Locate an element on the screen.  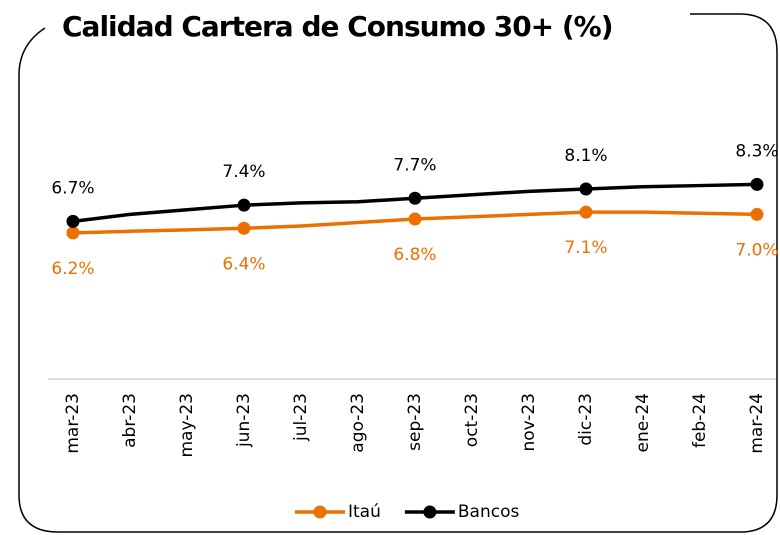
x-tick-label: mar-23 is located at coordinates (73, 423).